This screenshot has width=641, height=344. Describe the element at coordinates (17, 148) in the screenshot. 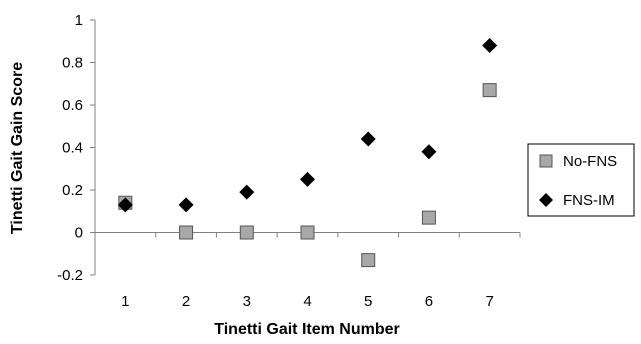

I see `y-axis-title: Tinetti Gait Gain Score` at that location.